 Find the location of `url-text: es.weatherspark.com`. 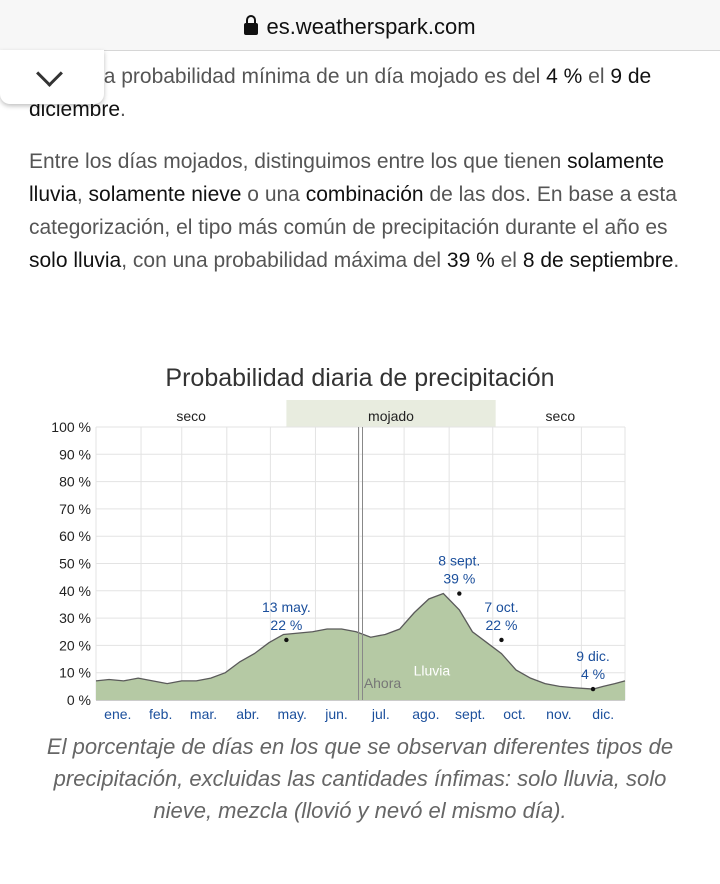

url-text: es.weatherspark.com is located at coordinates (371, 26).